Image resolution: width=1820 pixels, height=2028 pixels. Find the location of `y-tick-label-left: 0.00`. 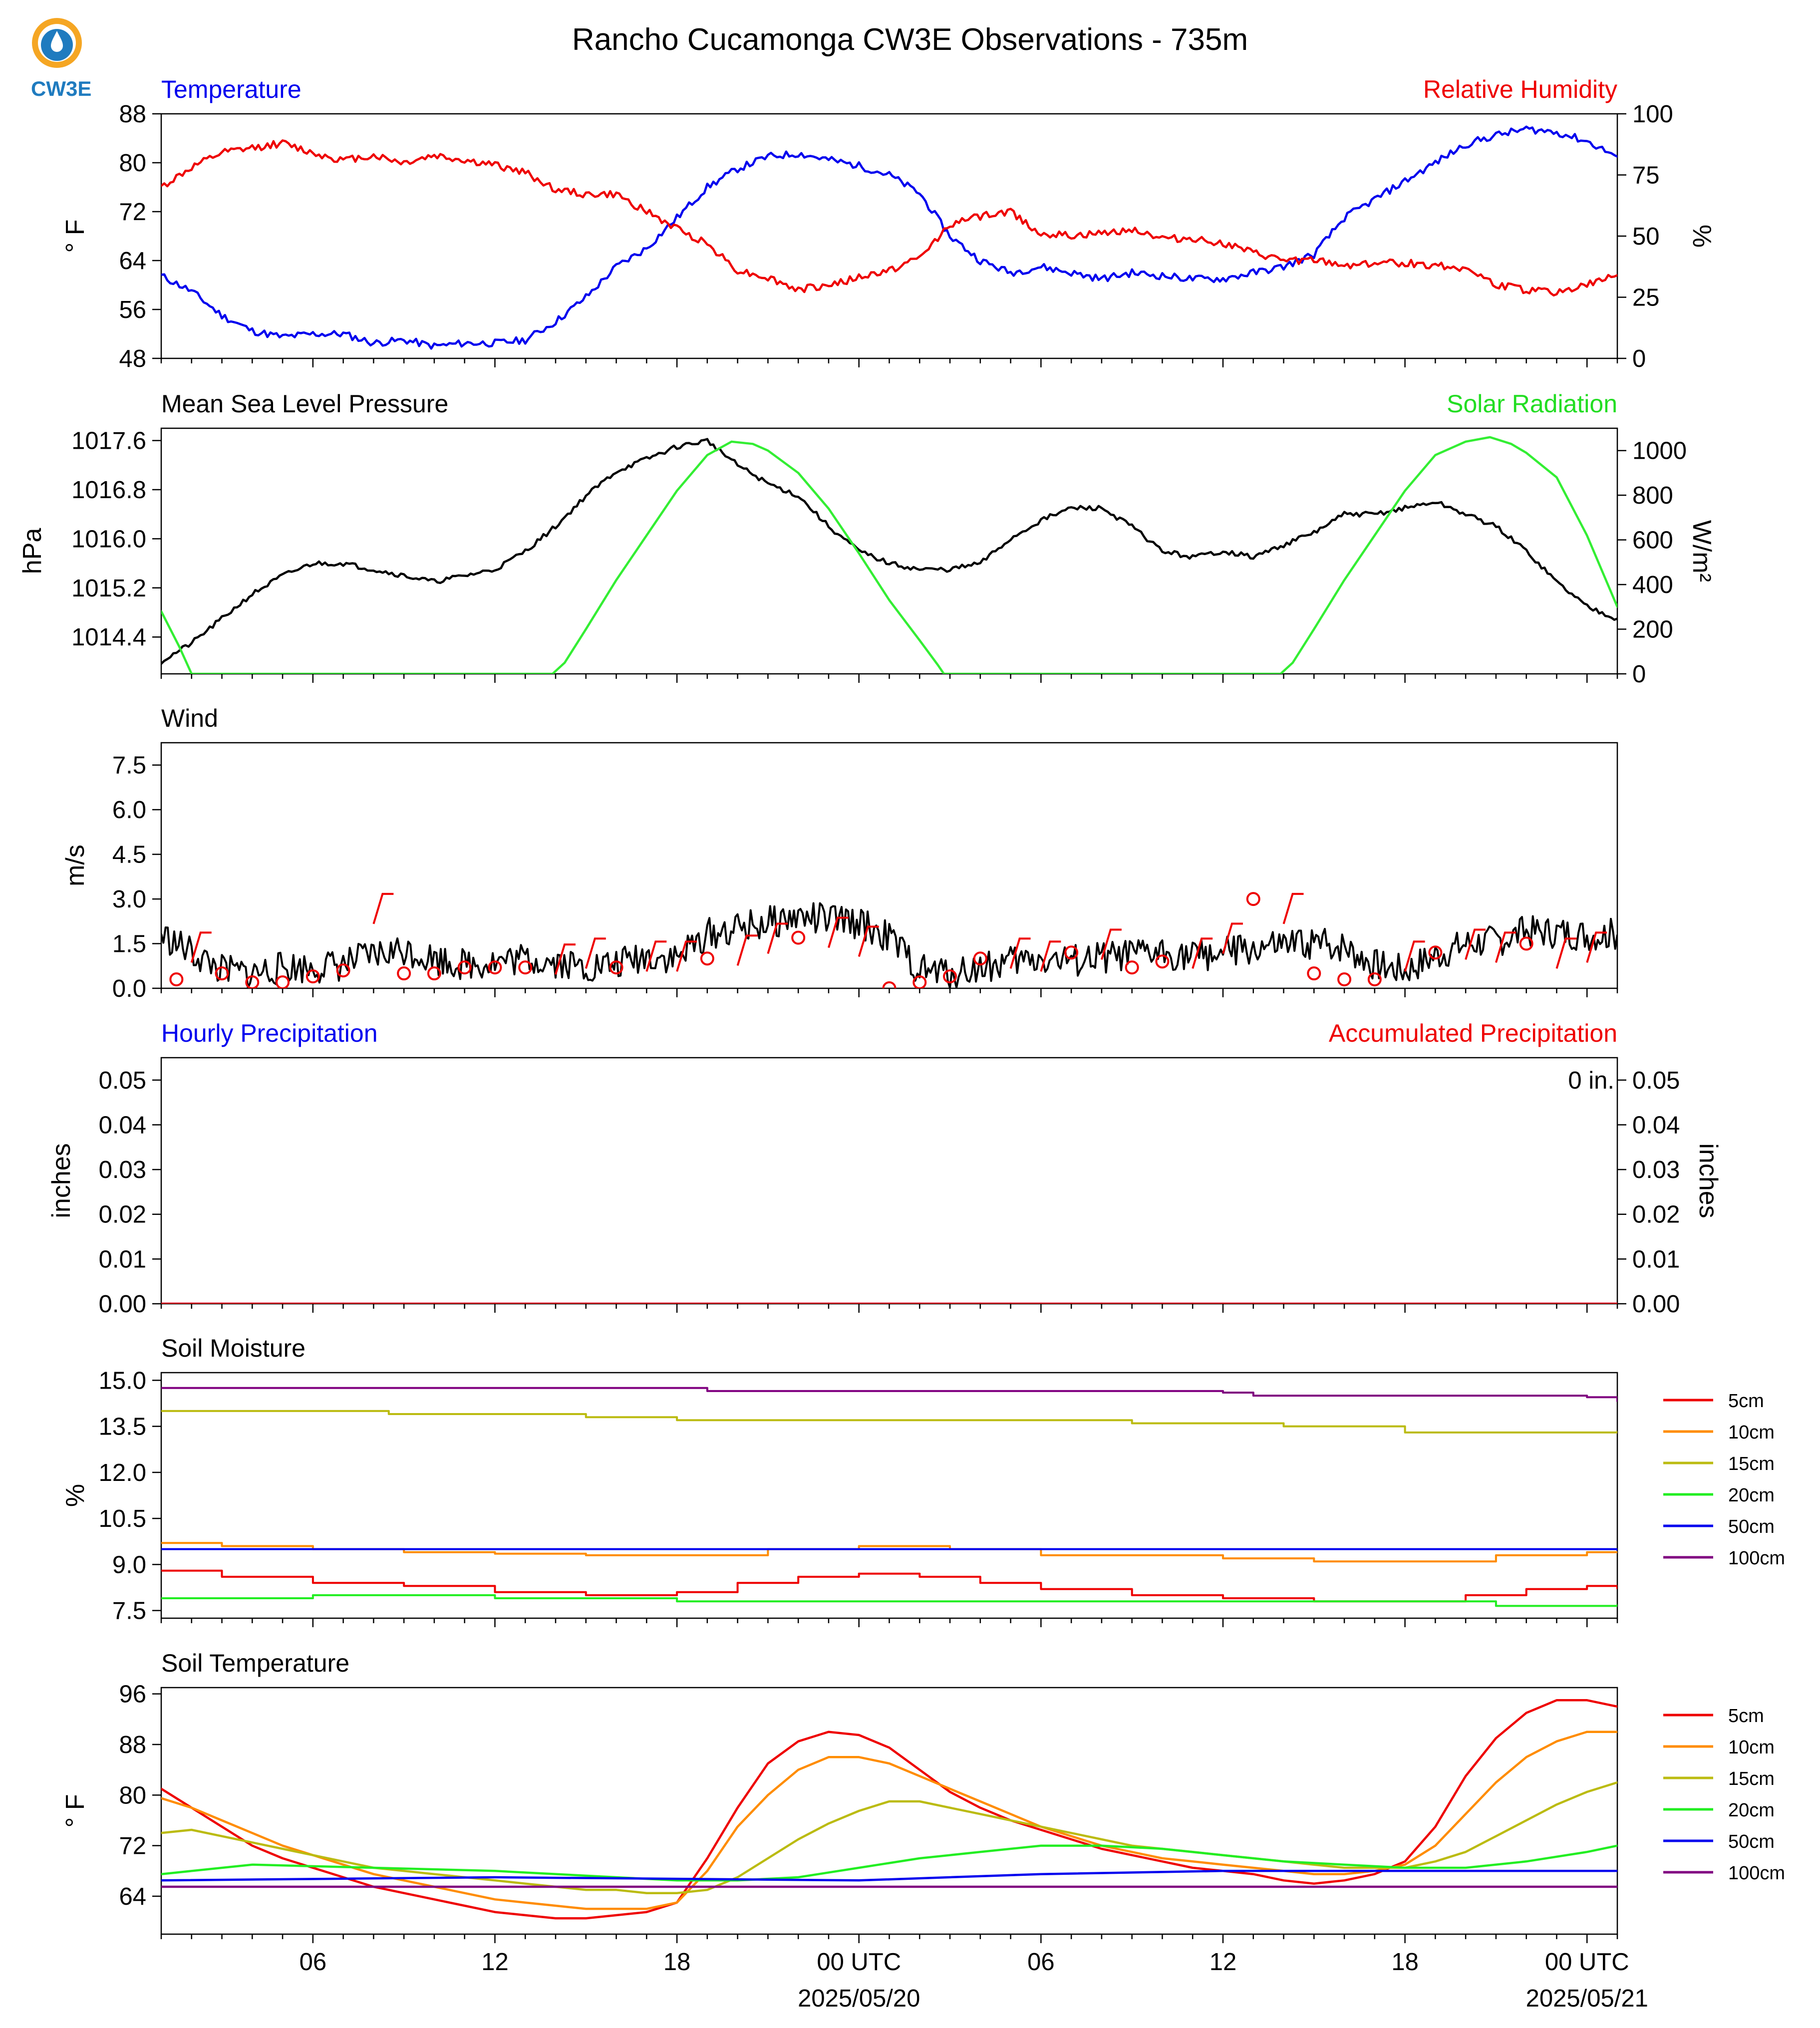

y-tick-label-left: 0.00 is located at coordinates (122, 1304).